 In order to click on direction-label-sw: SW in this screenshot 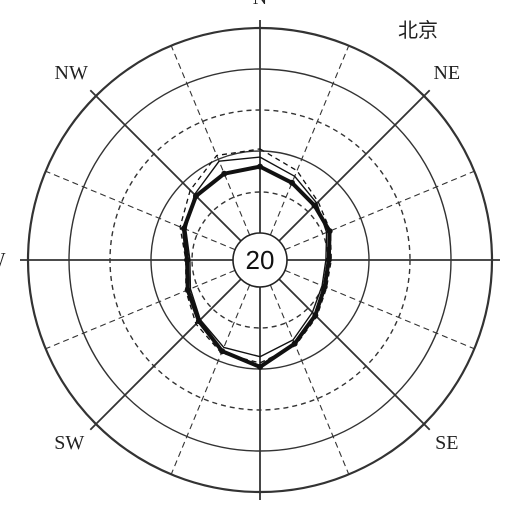, I will do `click(69, 443)`.